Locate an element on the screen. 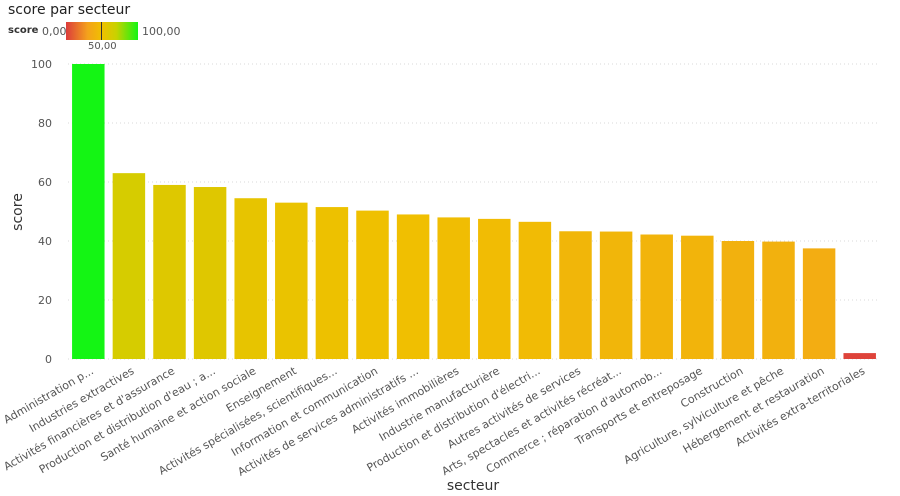 This screenshot has width=900, height=496. chart-title: score par secteur is located at coordinates (69, 10).